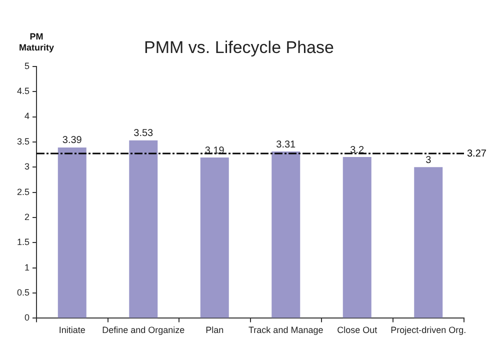 The width and height of the screenshot is (500, 347). Describe the element at coordinates (286, 330) in the screenshot. I see `x-tick-label: Track and Manage` at that location.